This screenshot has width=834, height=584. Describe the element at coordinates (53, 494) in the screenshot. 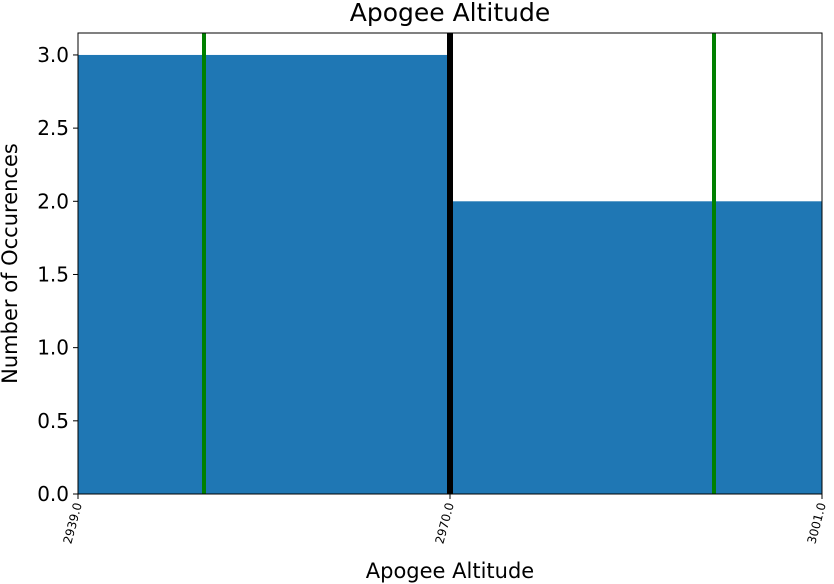

I see `y-tick-label: 0.0` at that location.